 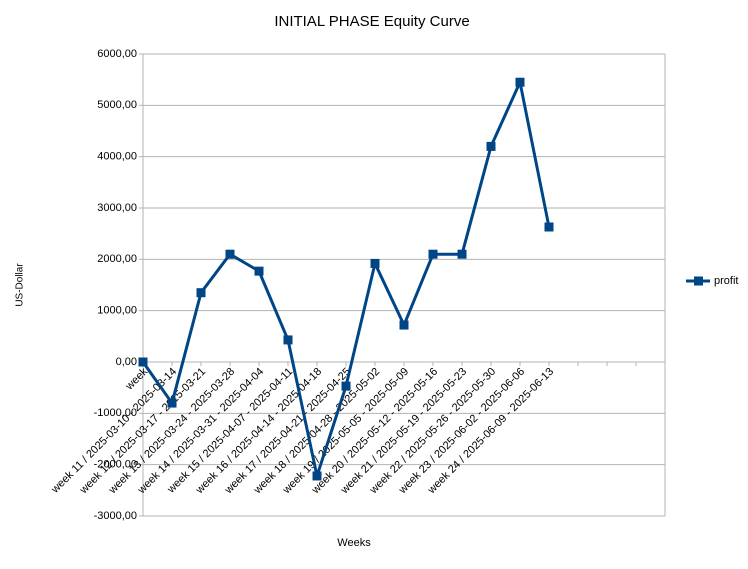 I want to click on legend-marker, so click(x=698, y=281).